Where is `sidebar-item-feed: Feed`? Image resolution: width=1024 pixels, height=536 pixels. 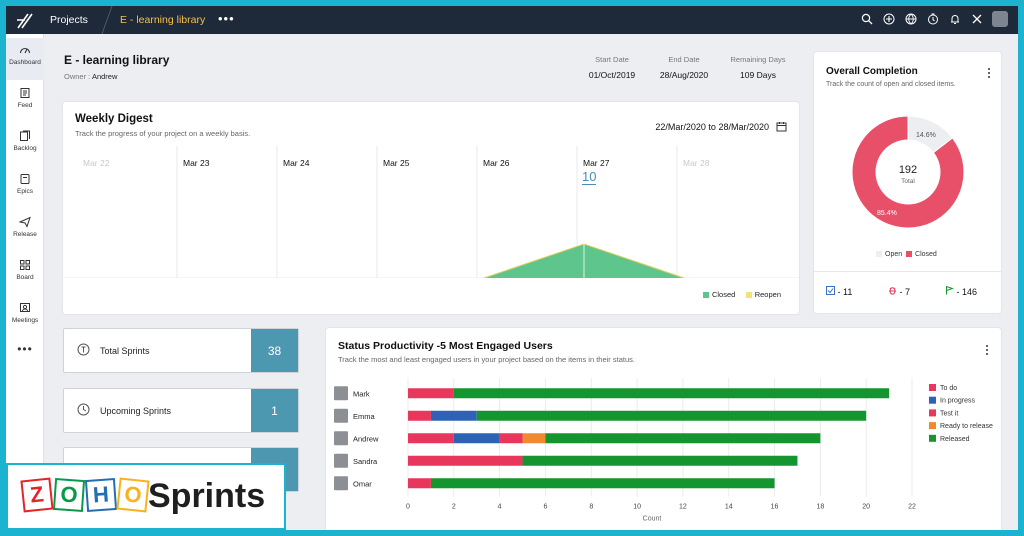
sidebar-item-feed: Feed is located at coordinates (25, 102).